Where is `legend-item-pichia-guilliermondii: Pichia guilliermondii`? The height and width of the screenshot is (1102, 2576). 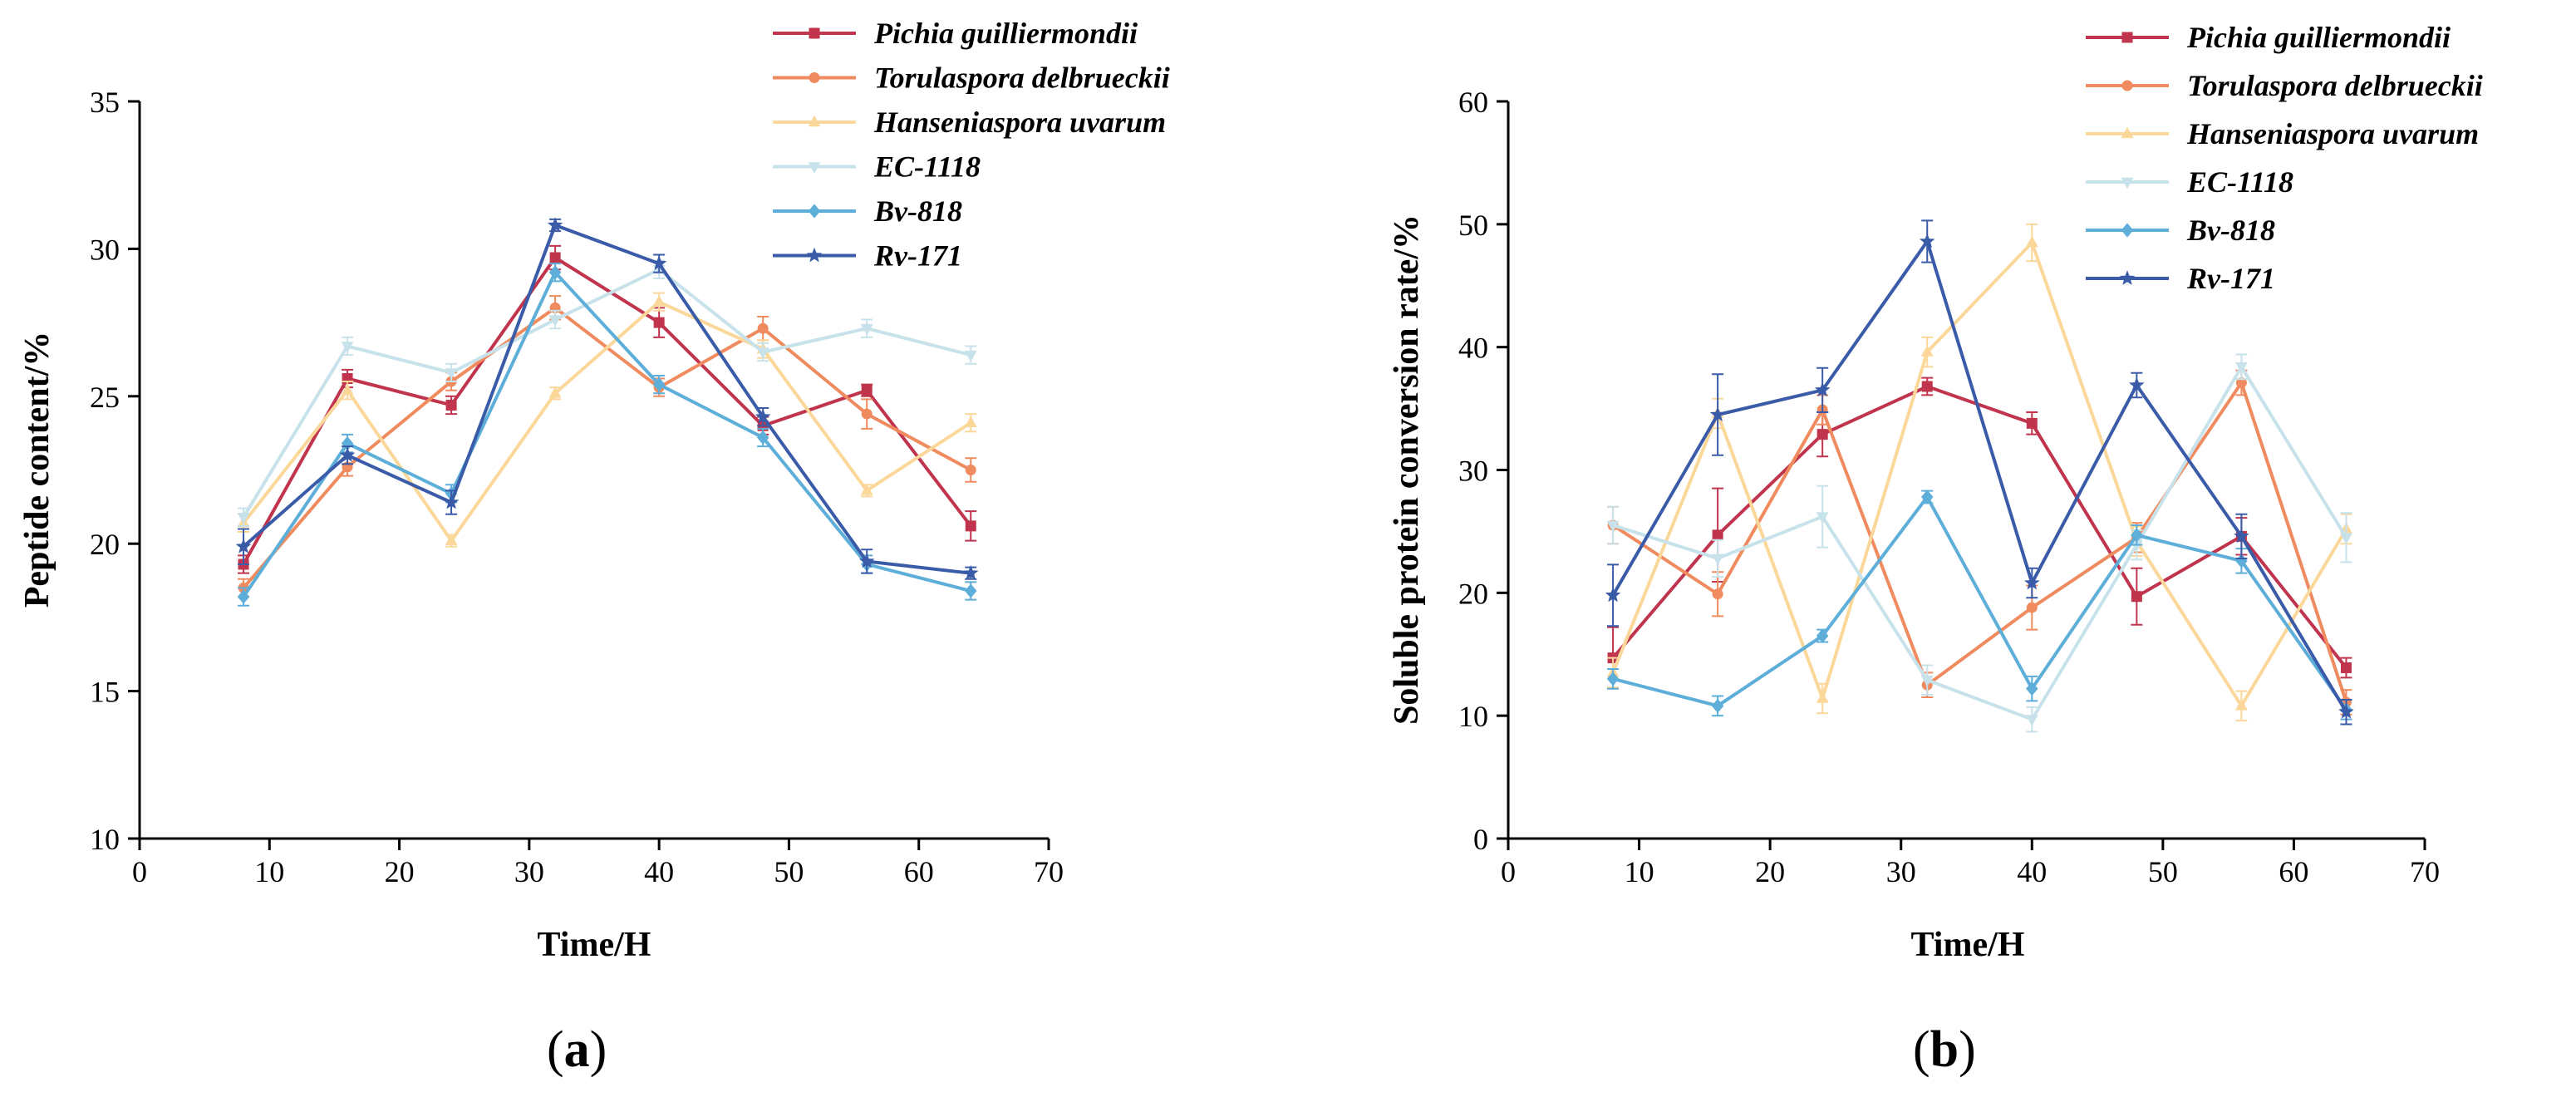 legend-item-pichia-guilliermondii: Pichia guilliermondii is located at coordinates (2268, 37).